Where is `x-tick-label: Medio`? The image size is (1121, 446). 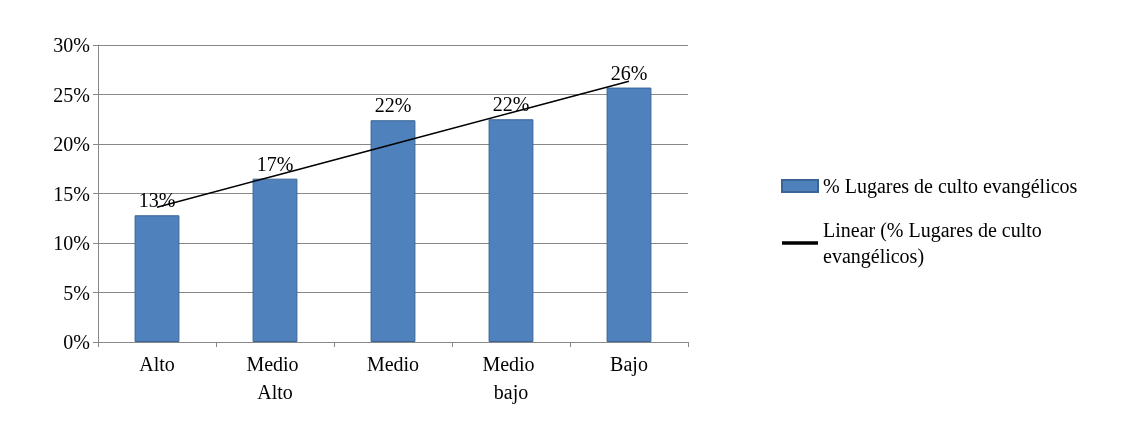 x-tick-label: Medio is located at coordinates (393, 364).